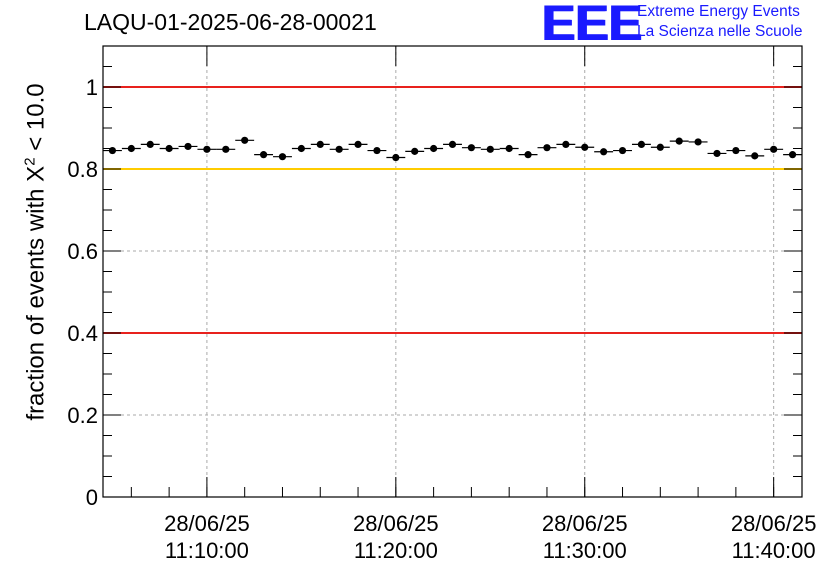 Image resolution: width=836 pixels, height=572 pixels. What do you see at coordinates (207, 550) in the screenshot?
I see `x-tick-time-0: 11:10:00` at bounding box center [207, 550].